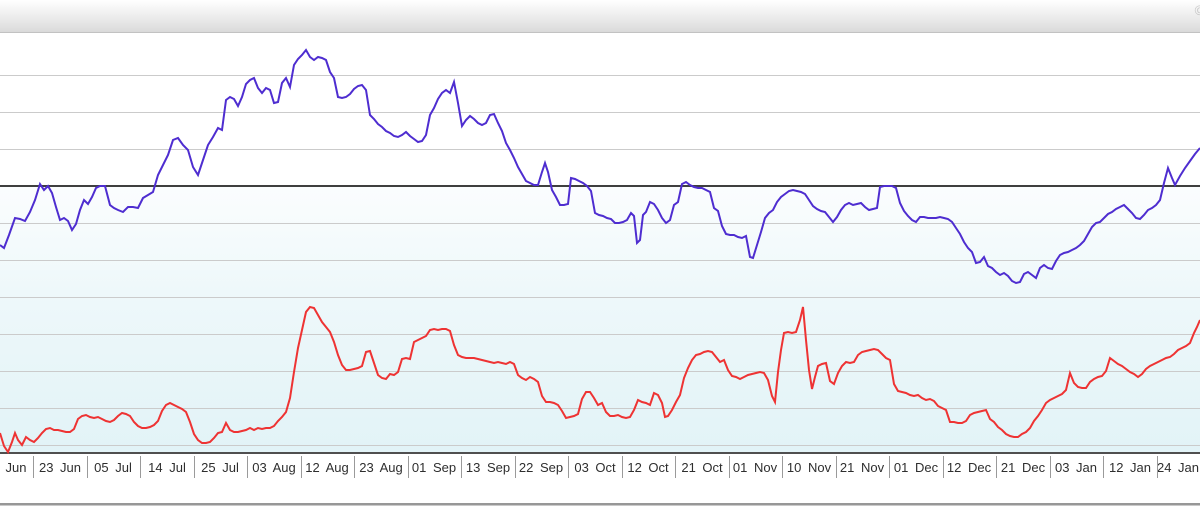  What do you see at coordinates (1130, 467) in the screenshot?
I see `x-tick-label: 12 Jan` at bounding box center [1130, 467].